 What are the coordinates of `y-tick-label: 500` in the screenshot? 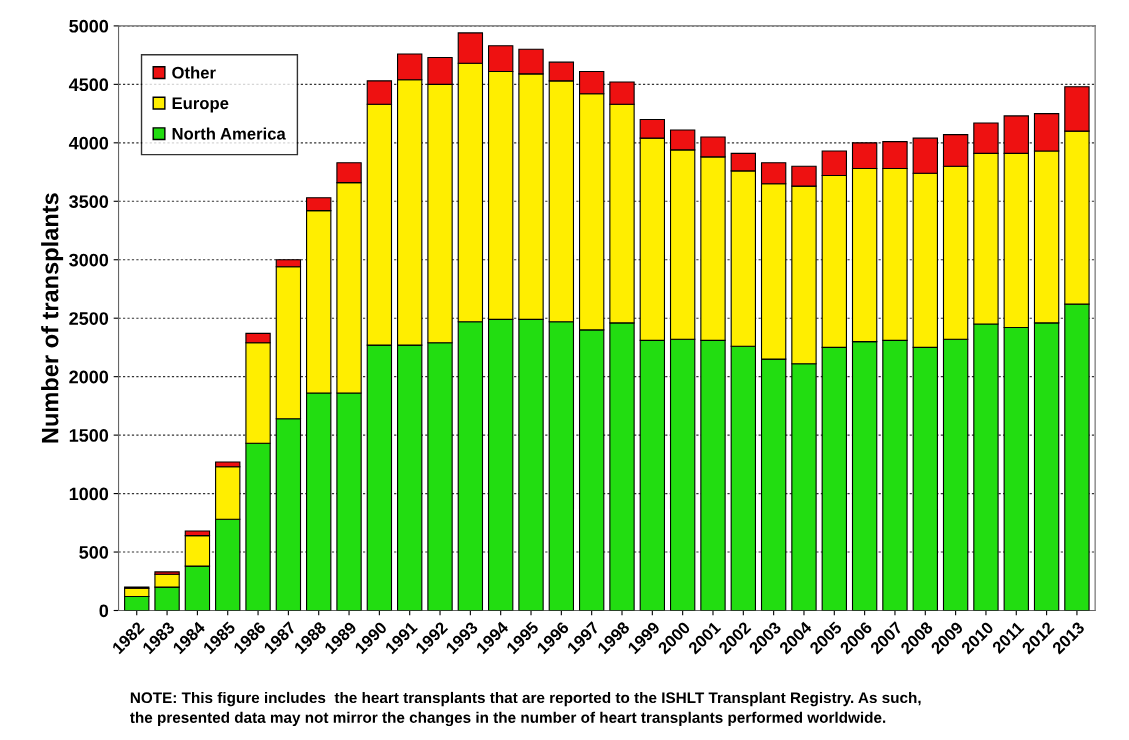 It's located at (94, 552).